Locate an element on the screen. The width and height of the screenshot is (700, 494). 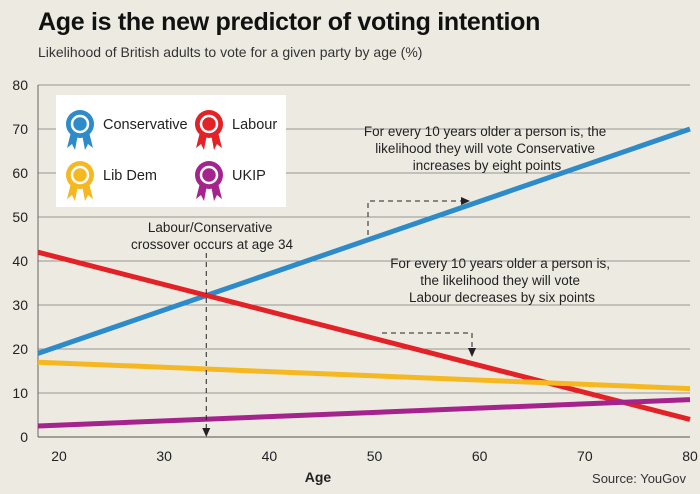
crossover-annotation-line-1: Labour/Conservative is located at coordinates (210, 227).